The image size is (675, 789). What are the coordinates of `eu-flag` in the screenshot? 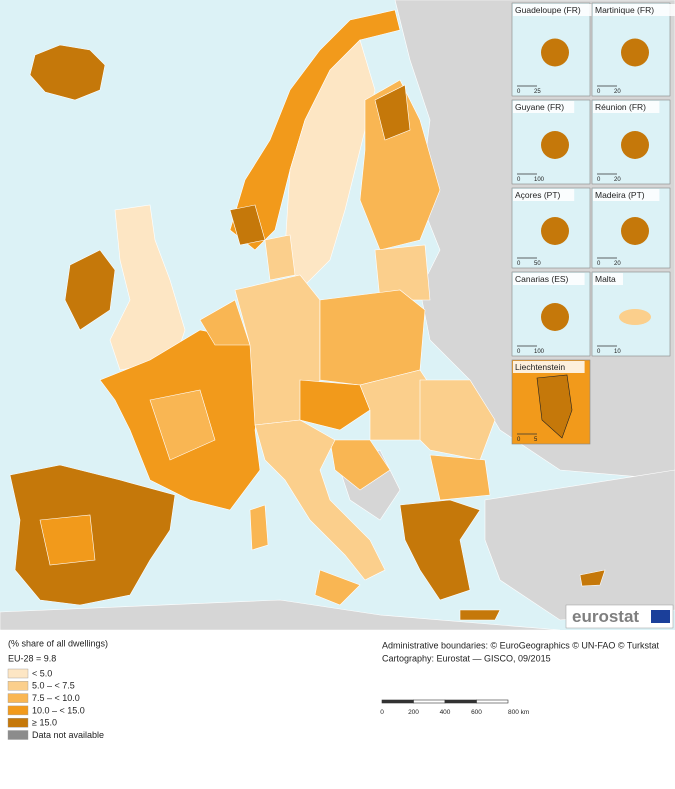 It's located at (660, 616).